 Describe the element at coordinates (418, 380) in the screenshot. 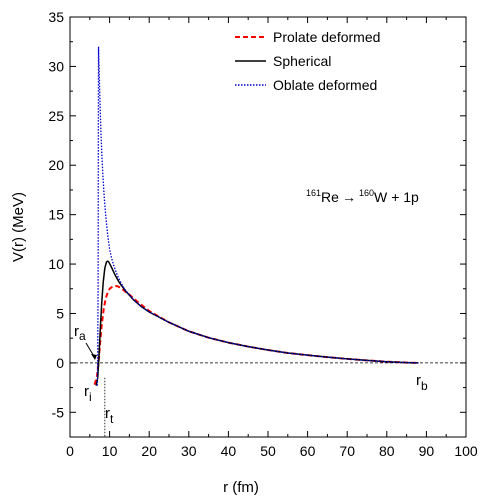

I see `annotation-rb-letter: r` at that location.